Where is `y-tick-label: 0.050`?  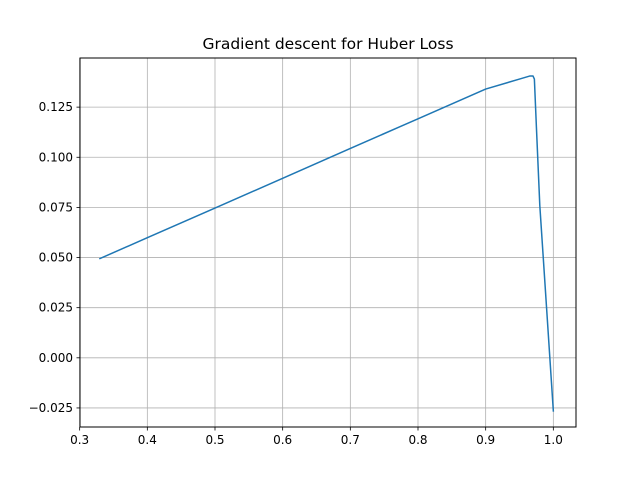
y-tick-label: 0.050 is located at coordinates (56, 258).